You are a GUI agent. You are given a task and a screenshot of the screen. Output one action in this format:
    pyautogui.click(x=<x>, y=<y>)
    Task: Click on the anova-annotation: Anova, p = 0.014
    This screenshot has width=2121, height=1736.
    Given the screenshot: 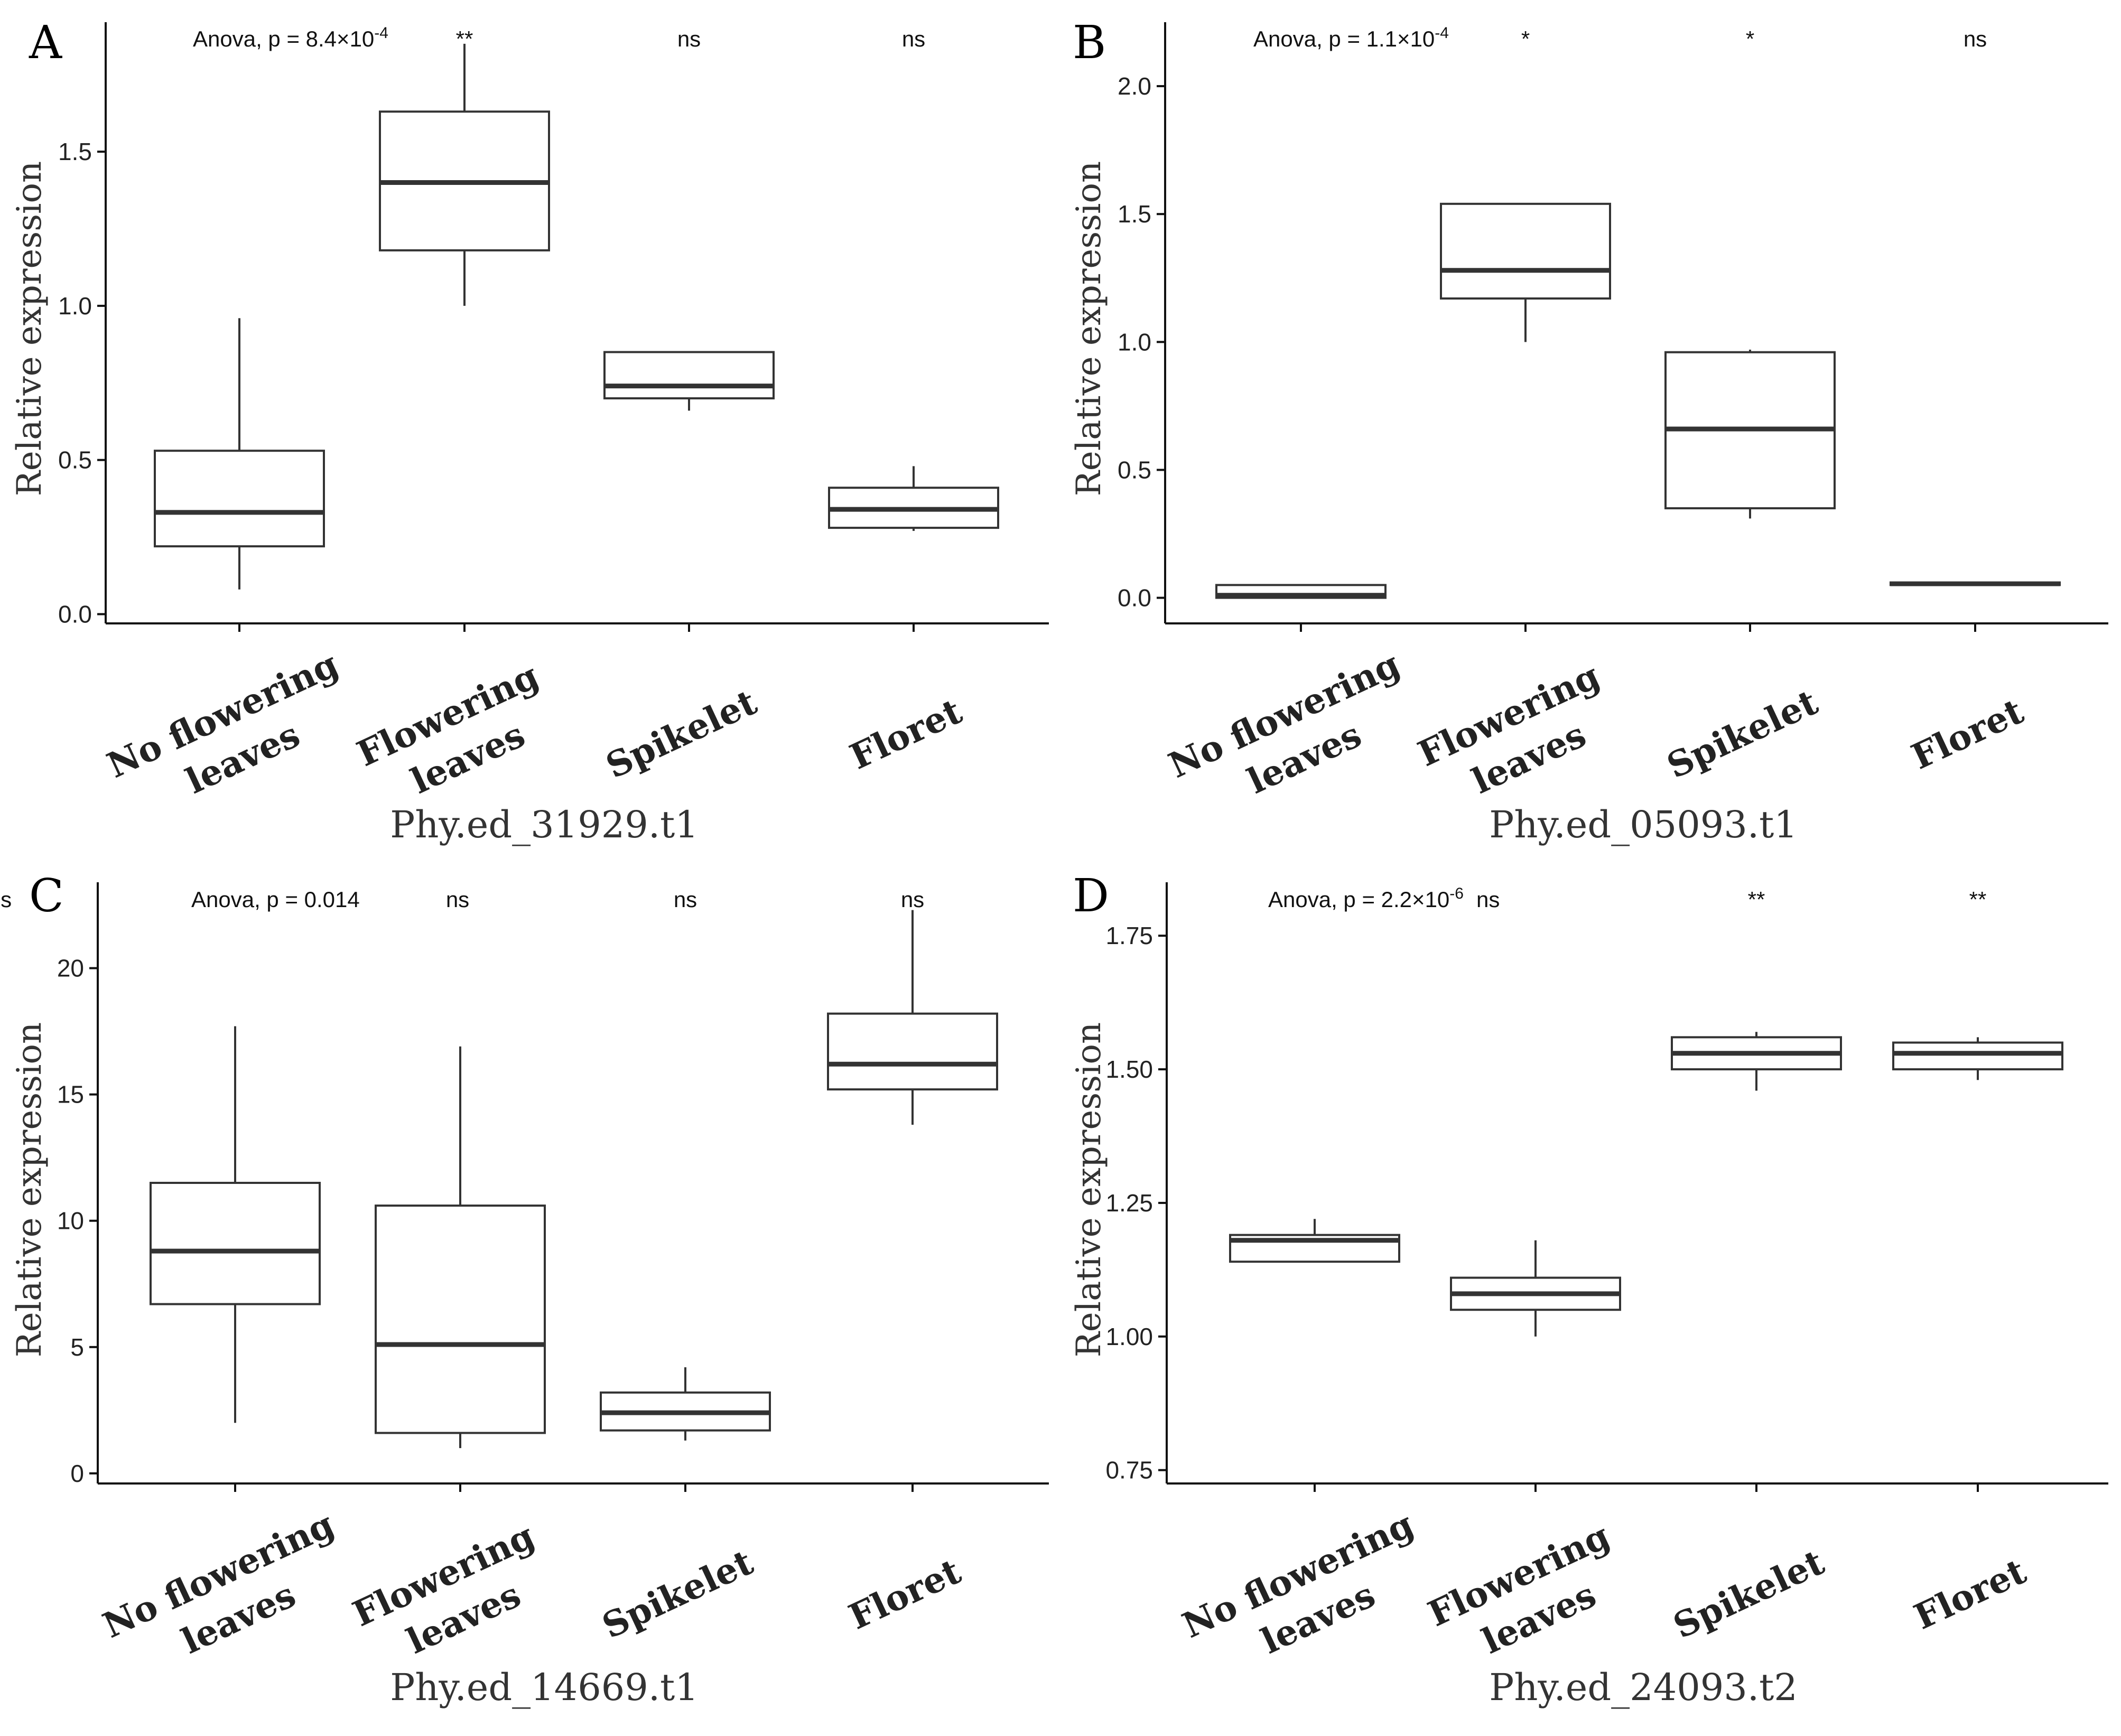 What is the action you would take?
    pyautogui.click(x=275, y=899)
    